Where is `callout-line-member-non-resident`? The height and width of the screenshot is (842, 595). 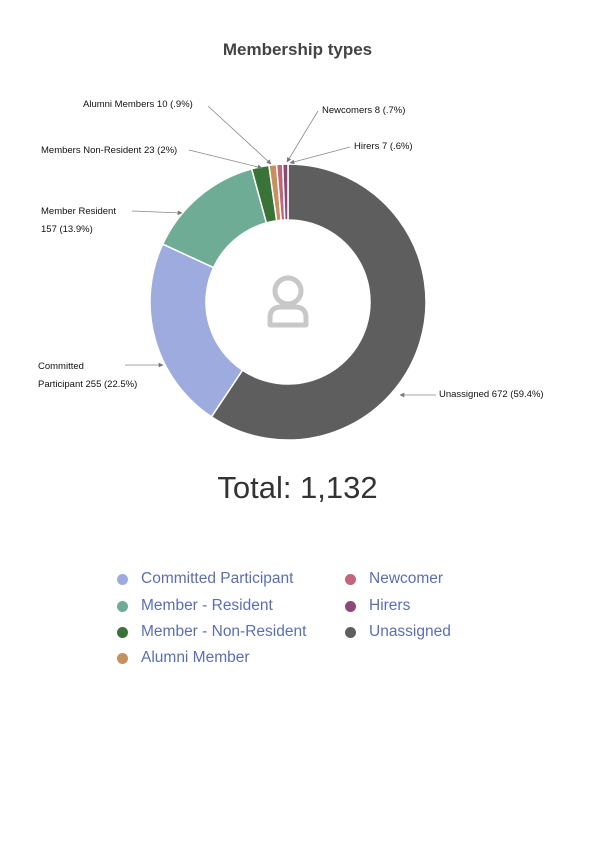
callout-line-member-non-resident is located at coordinates (225, 159).